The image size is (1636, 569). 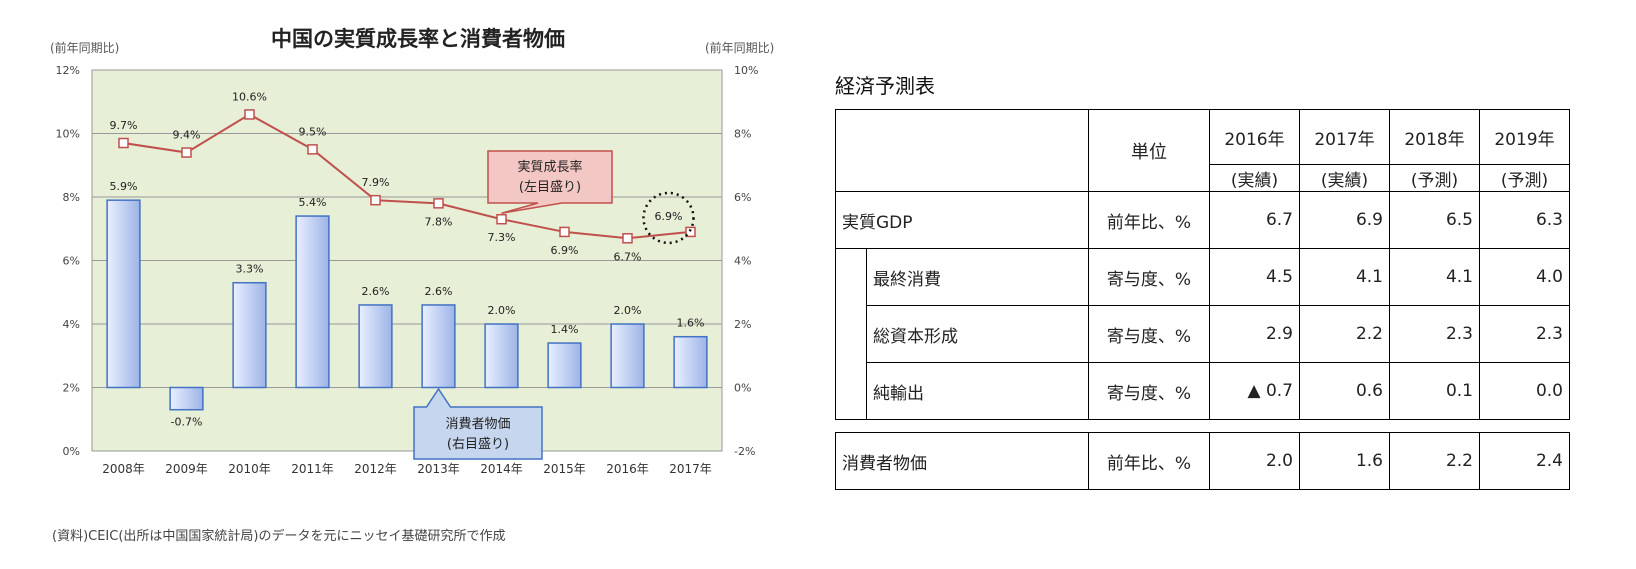 I want to click on table-row-net-exports: 純輸出 寄与度、% ▲ 0.7 0.6 0.1 0.0, so click(x=1202, y=391).